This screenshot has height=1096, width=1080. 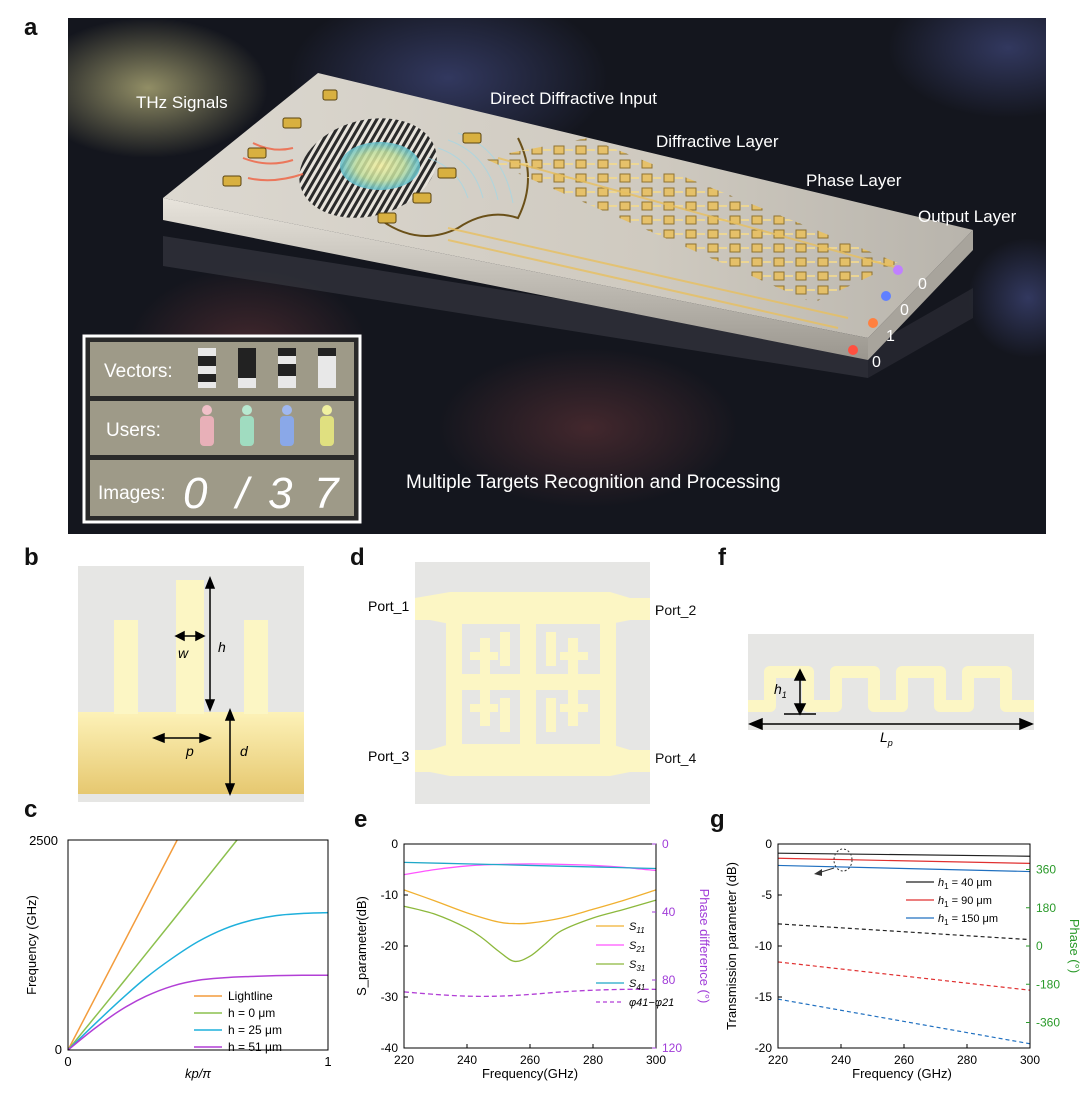 I want to click on e-ytick: -10, so click(x=390, y=895).